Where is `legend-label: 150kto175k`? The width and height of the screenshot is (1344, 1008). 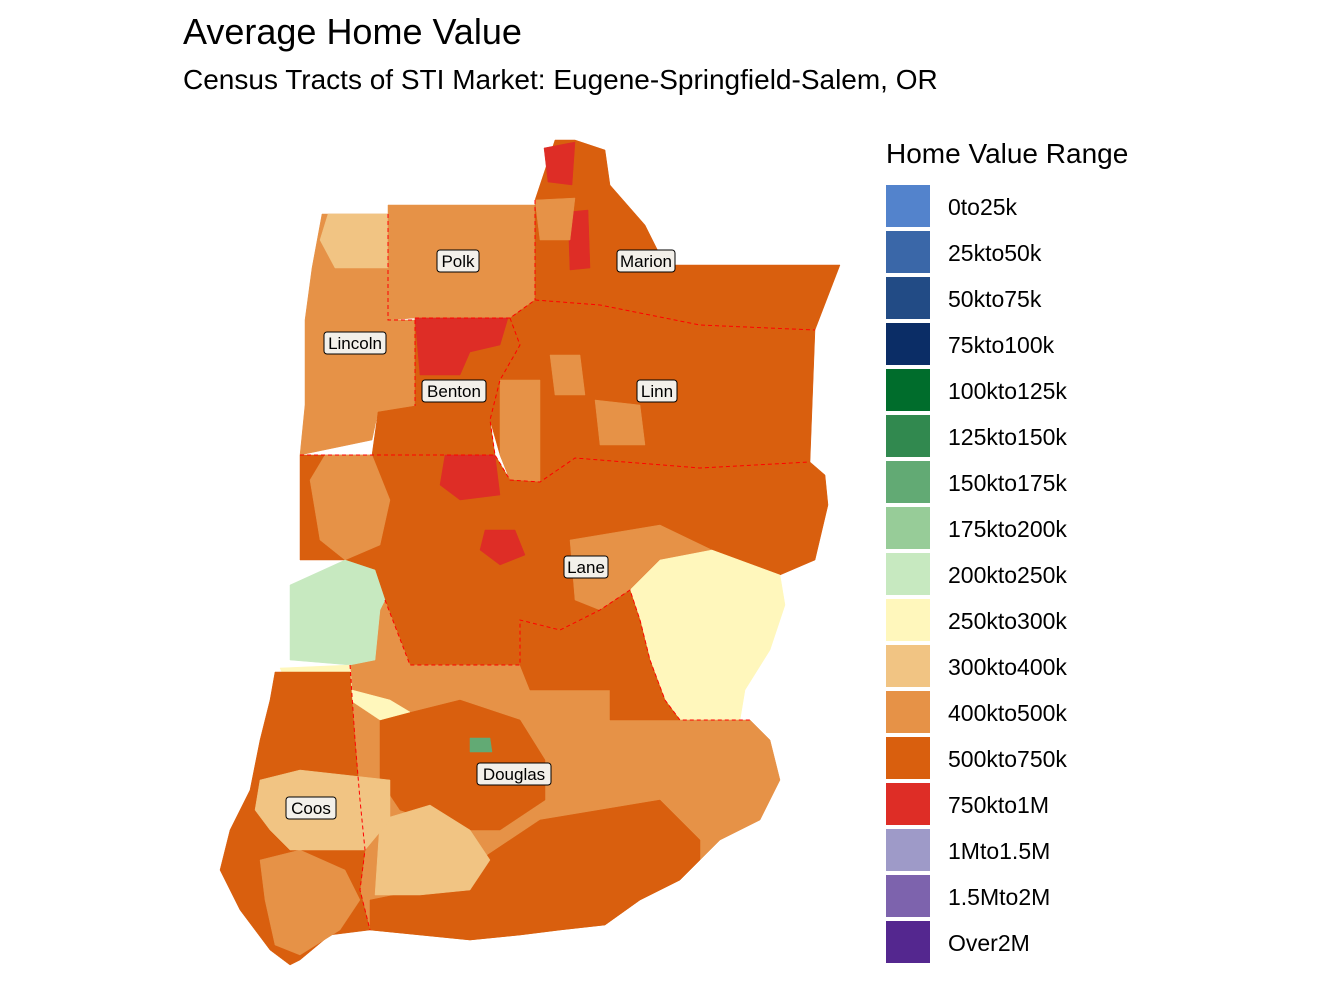
legend-label: 150kto175k is located at coordinates (1007, 483).